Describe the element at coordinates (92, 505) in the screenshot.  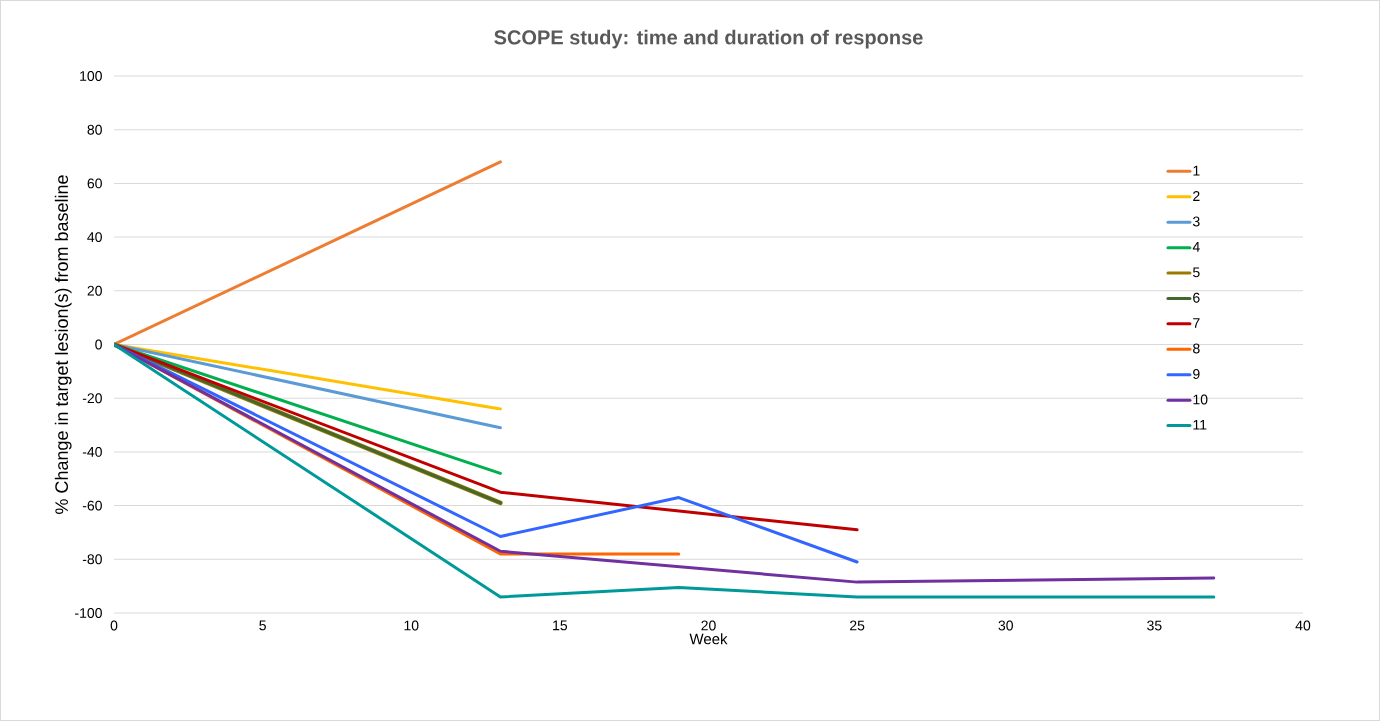
I see `y-tick-label: -60` at that location.